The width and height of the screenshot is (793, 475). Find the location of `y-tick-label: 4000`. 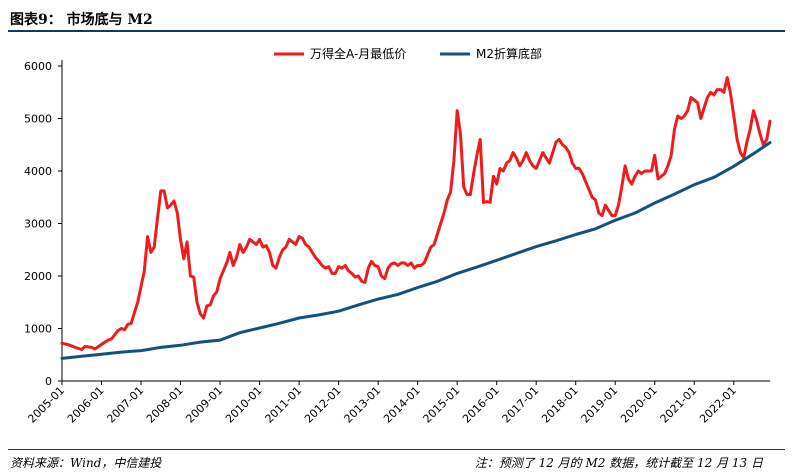

y-tick-label: 4000 is located at coordinates (38, 171).